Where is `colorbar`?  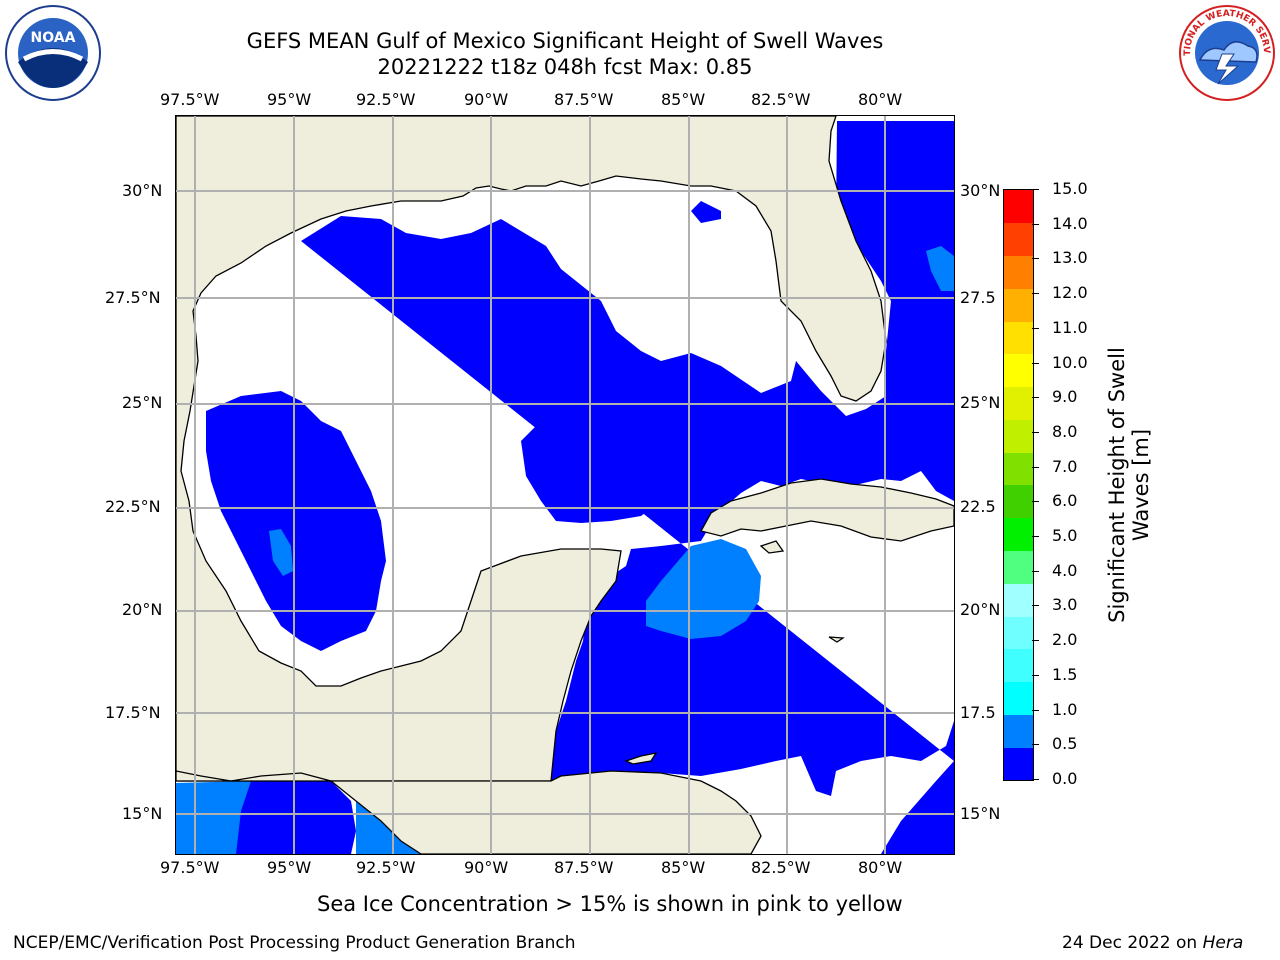
colorbar is located at coordinates (1018, 485).